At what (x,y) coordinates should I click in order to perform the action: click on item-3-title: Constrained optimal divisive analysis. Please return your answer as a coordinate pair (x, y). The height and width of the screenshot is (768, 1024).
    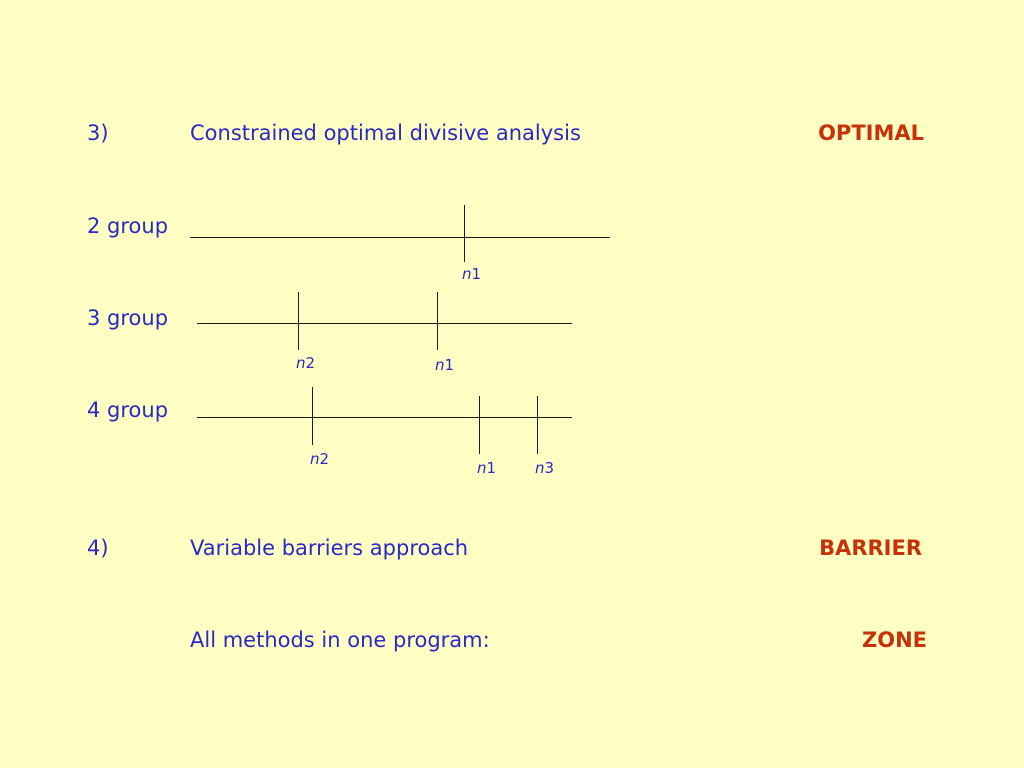
    Looking at the image, I should click on (385, 133).